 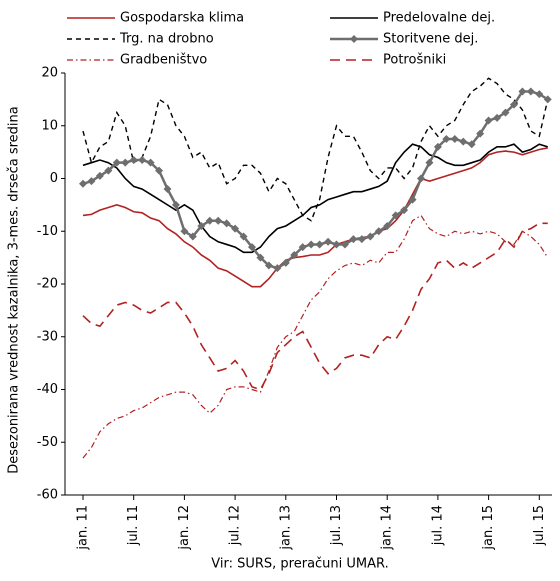 What do you see at coordinates (235, 525) in the screenshot?
I see `x-tick-label: jul. 12` at bounding box center [235, 525].